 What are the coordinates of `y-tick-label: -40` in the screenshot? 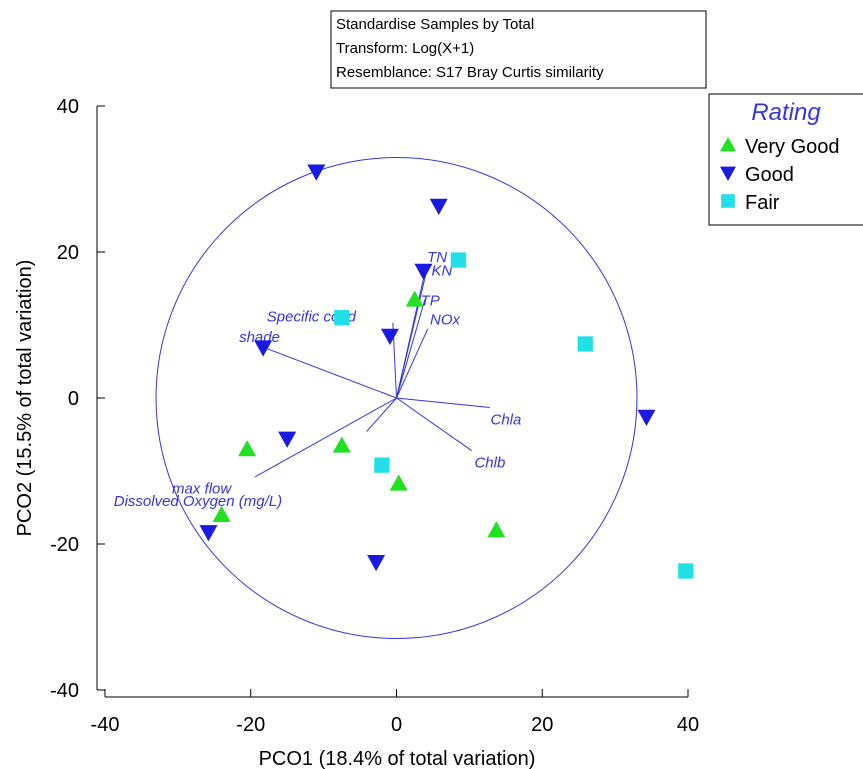 It's located at (64, 691).